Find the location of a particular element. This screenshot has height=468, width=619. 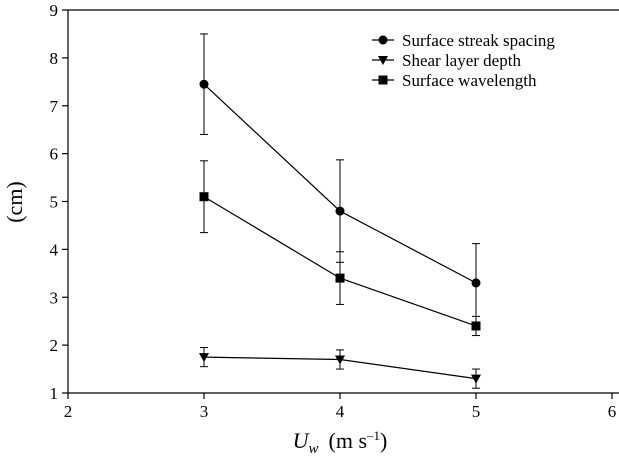

x-tick-label: 6 is located at coordinates (612, 411).